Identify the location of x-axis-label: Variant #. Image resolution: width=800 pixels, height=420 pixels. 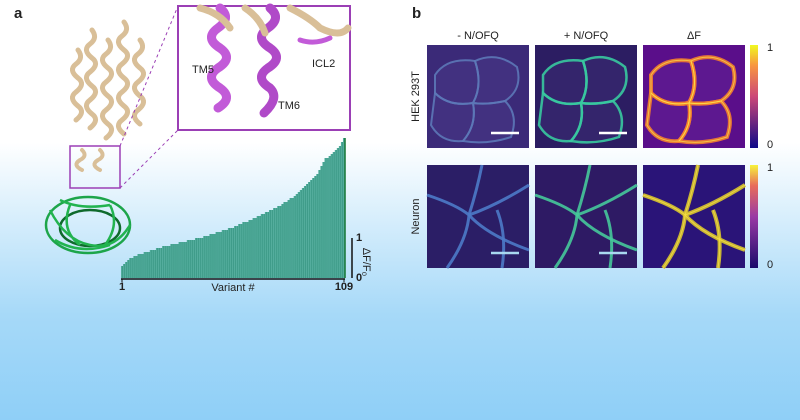
(233, 288).